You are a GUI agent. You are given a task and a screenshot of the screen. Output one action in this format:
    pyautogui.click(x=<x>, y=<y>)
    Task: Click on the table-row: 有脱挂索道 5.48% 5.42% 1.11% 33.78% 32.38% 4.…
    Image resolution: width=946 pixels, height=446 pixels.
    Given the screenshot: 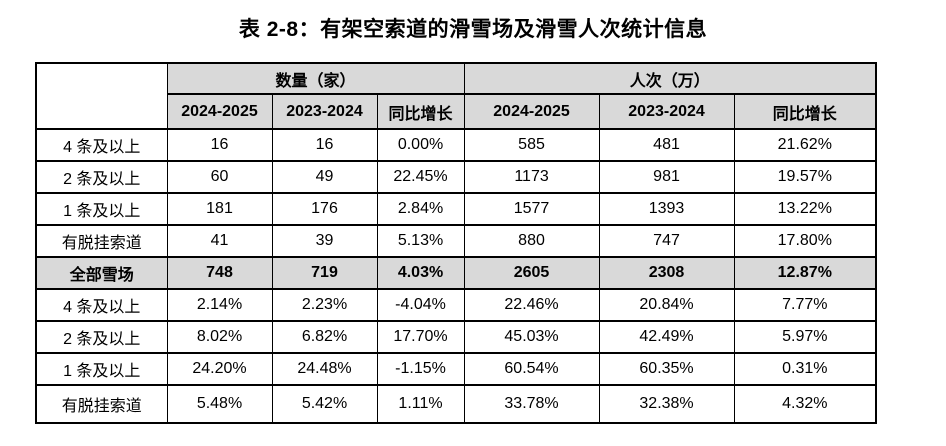 What is the action you would take?
    pyautogui.click(x=456, y=404)
    